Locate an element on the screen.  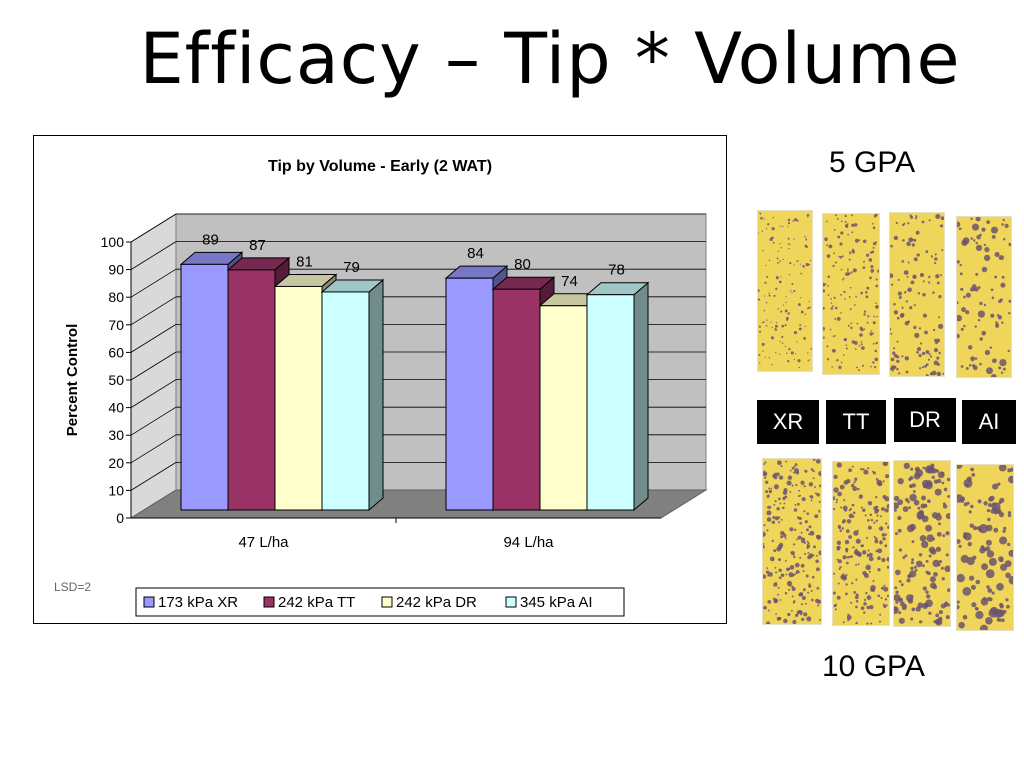
gridline-side is located at coordinates (153, 421).